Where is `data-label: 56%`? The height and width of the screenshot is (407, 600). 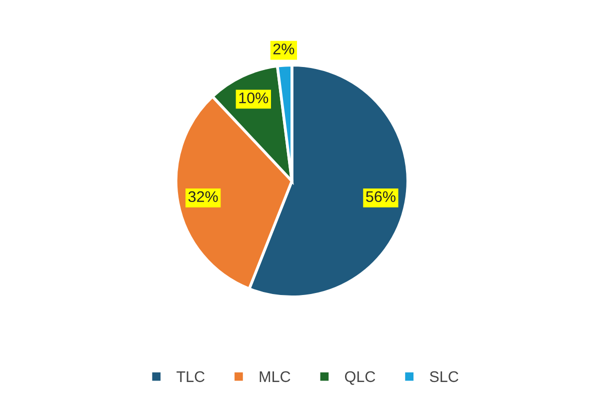
data-label: 56% is located at coordinates (381, 196).